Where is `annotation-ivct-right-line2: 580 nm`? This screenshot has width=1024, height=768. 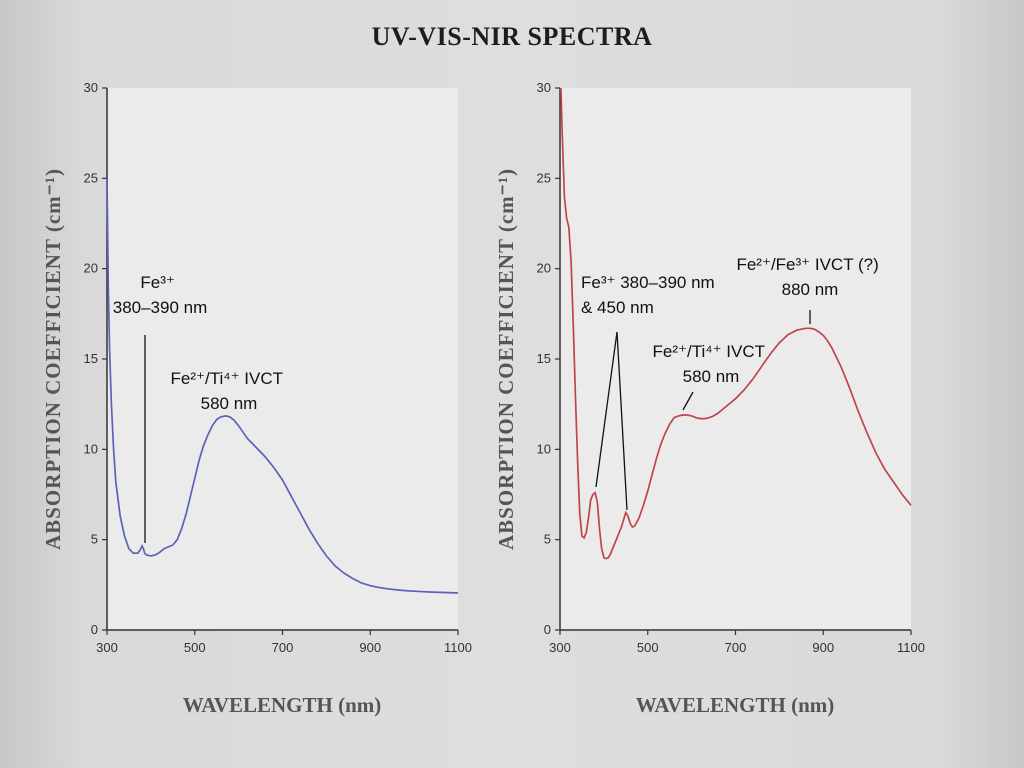
annotation-ivct-right-line2: 580 nm is located at coordinates (711, 376).